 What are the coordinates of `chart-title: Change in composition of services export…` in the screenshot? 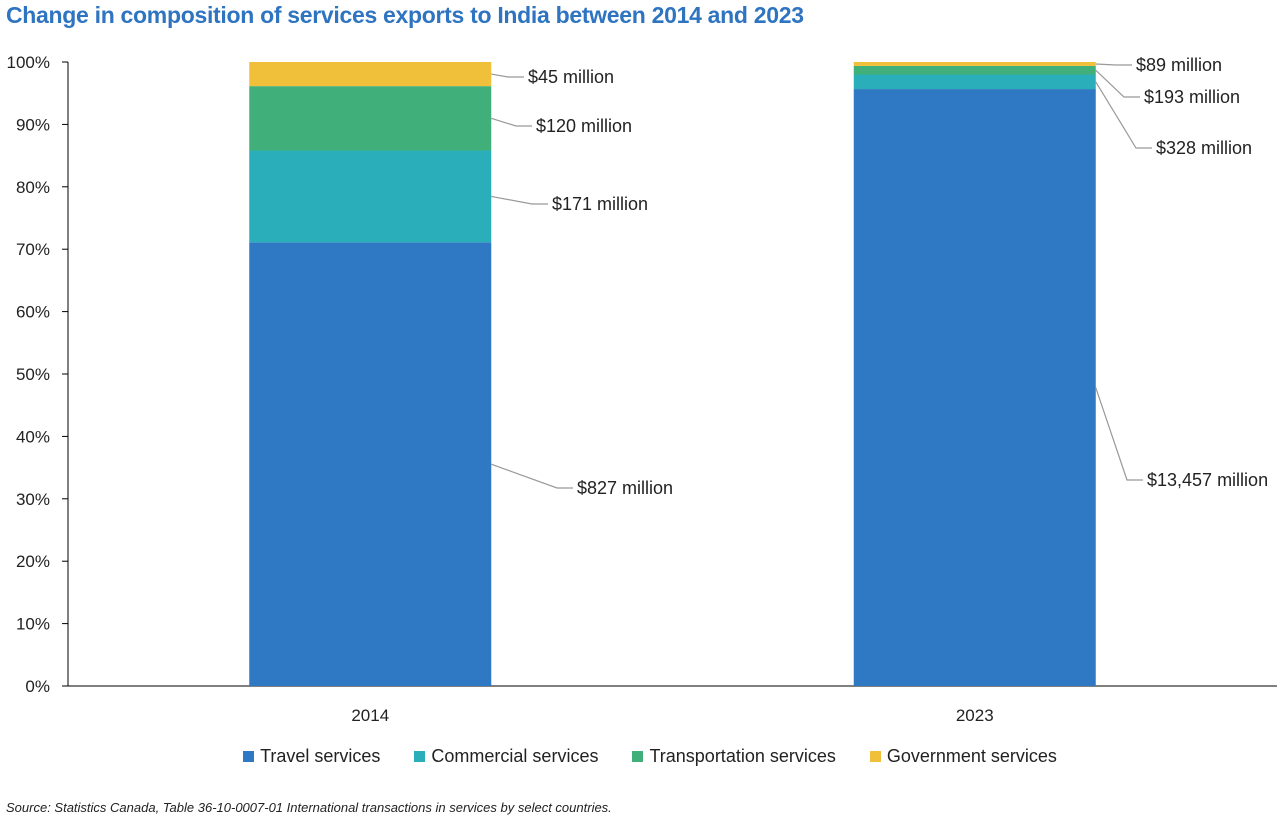 It's located at (405, 15).